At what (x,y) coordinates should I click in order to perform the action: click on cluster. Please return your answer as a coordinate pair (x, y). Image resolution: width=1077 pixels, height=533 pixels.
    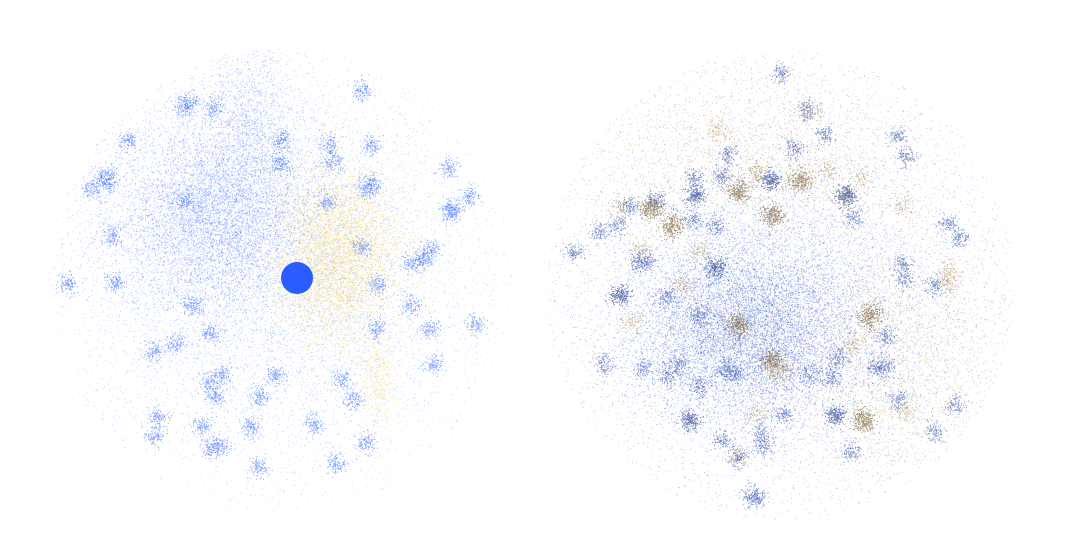
    Looking at the image, I should click on (770, 379).